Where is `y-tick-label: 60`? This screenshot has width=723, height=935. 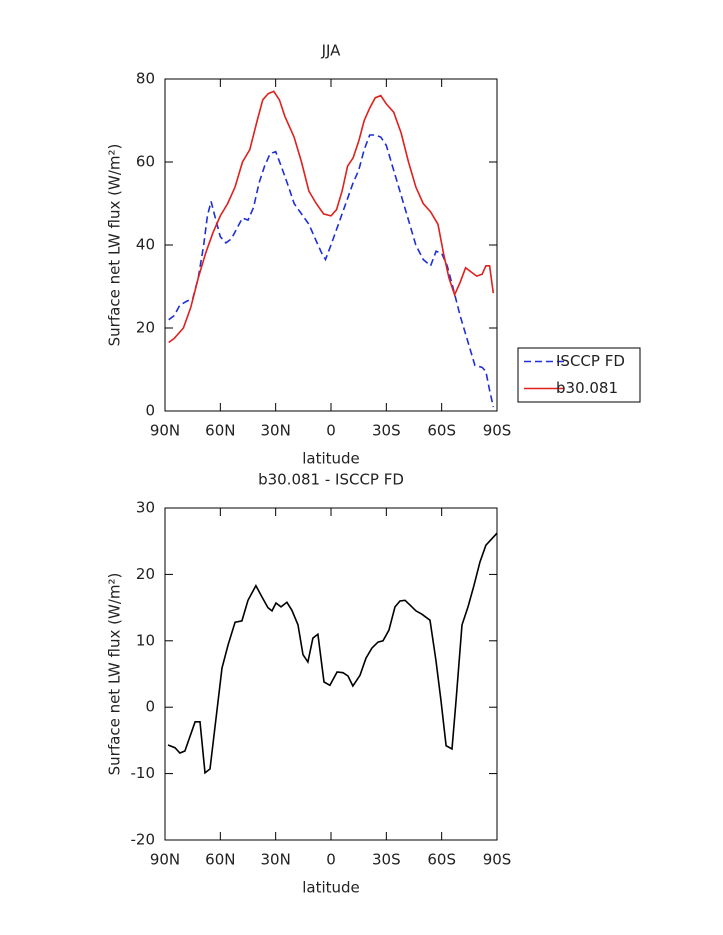 y-tick-label: 60 is located at coordinates (145, 162).